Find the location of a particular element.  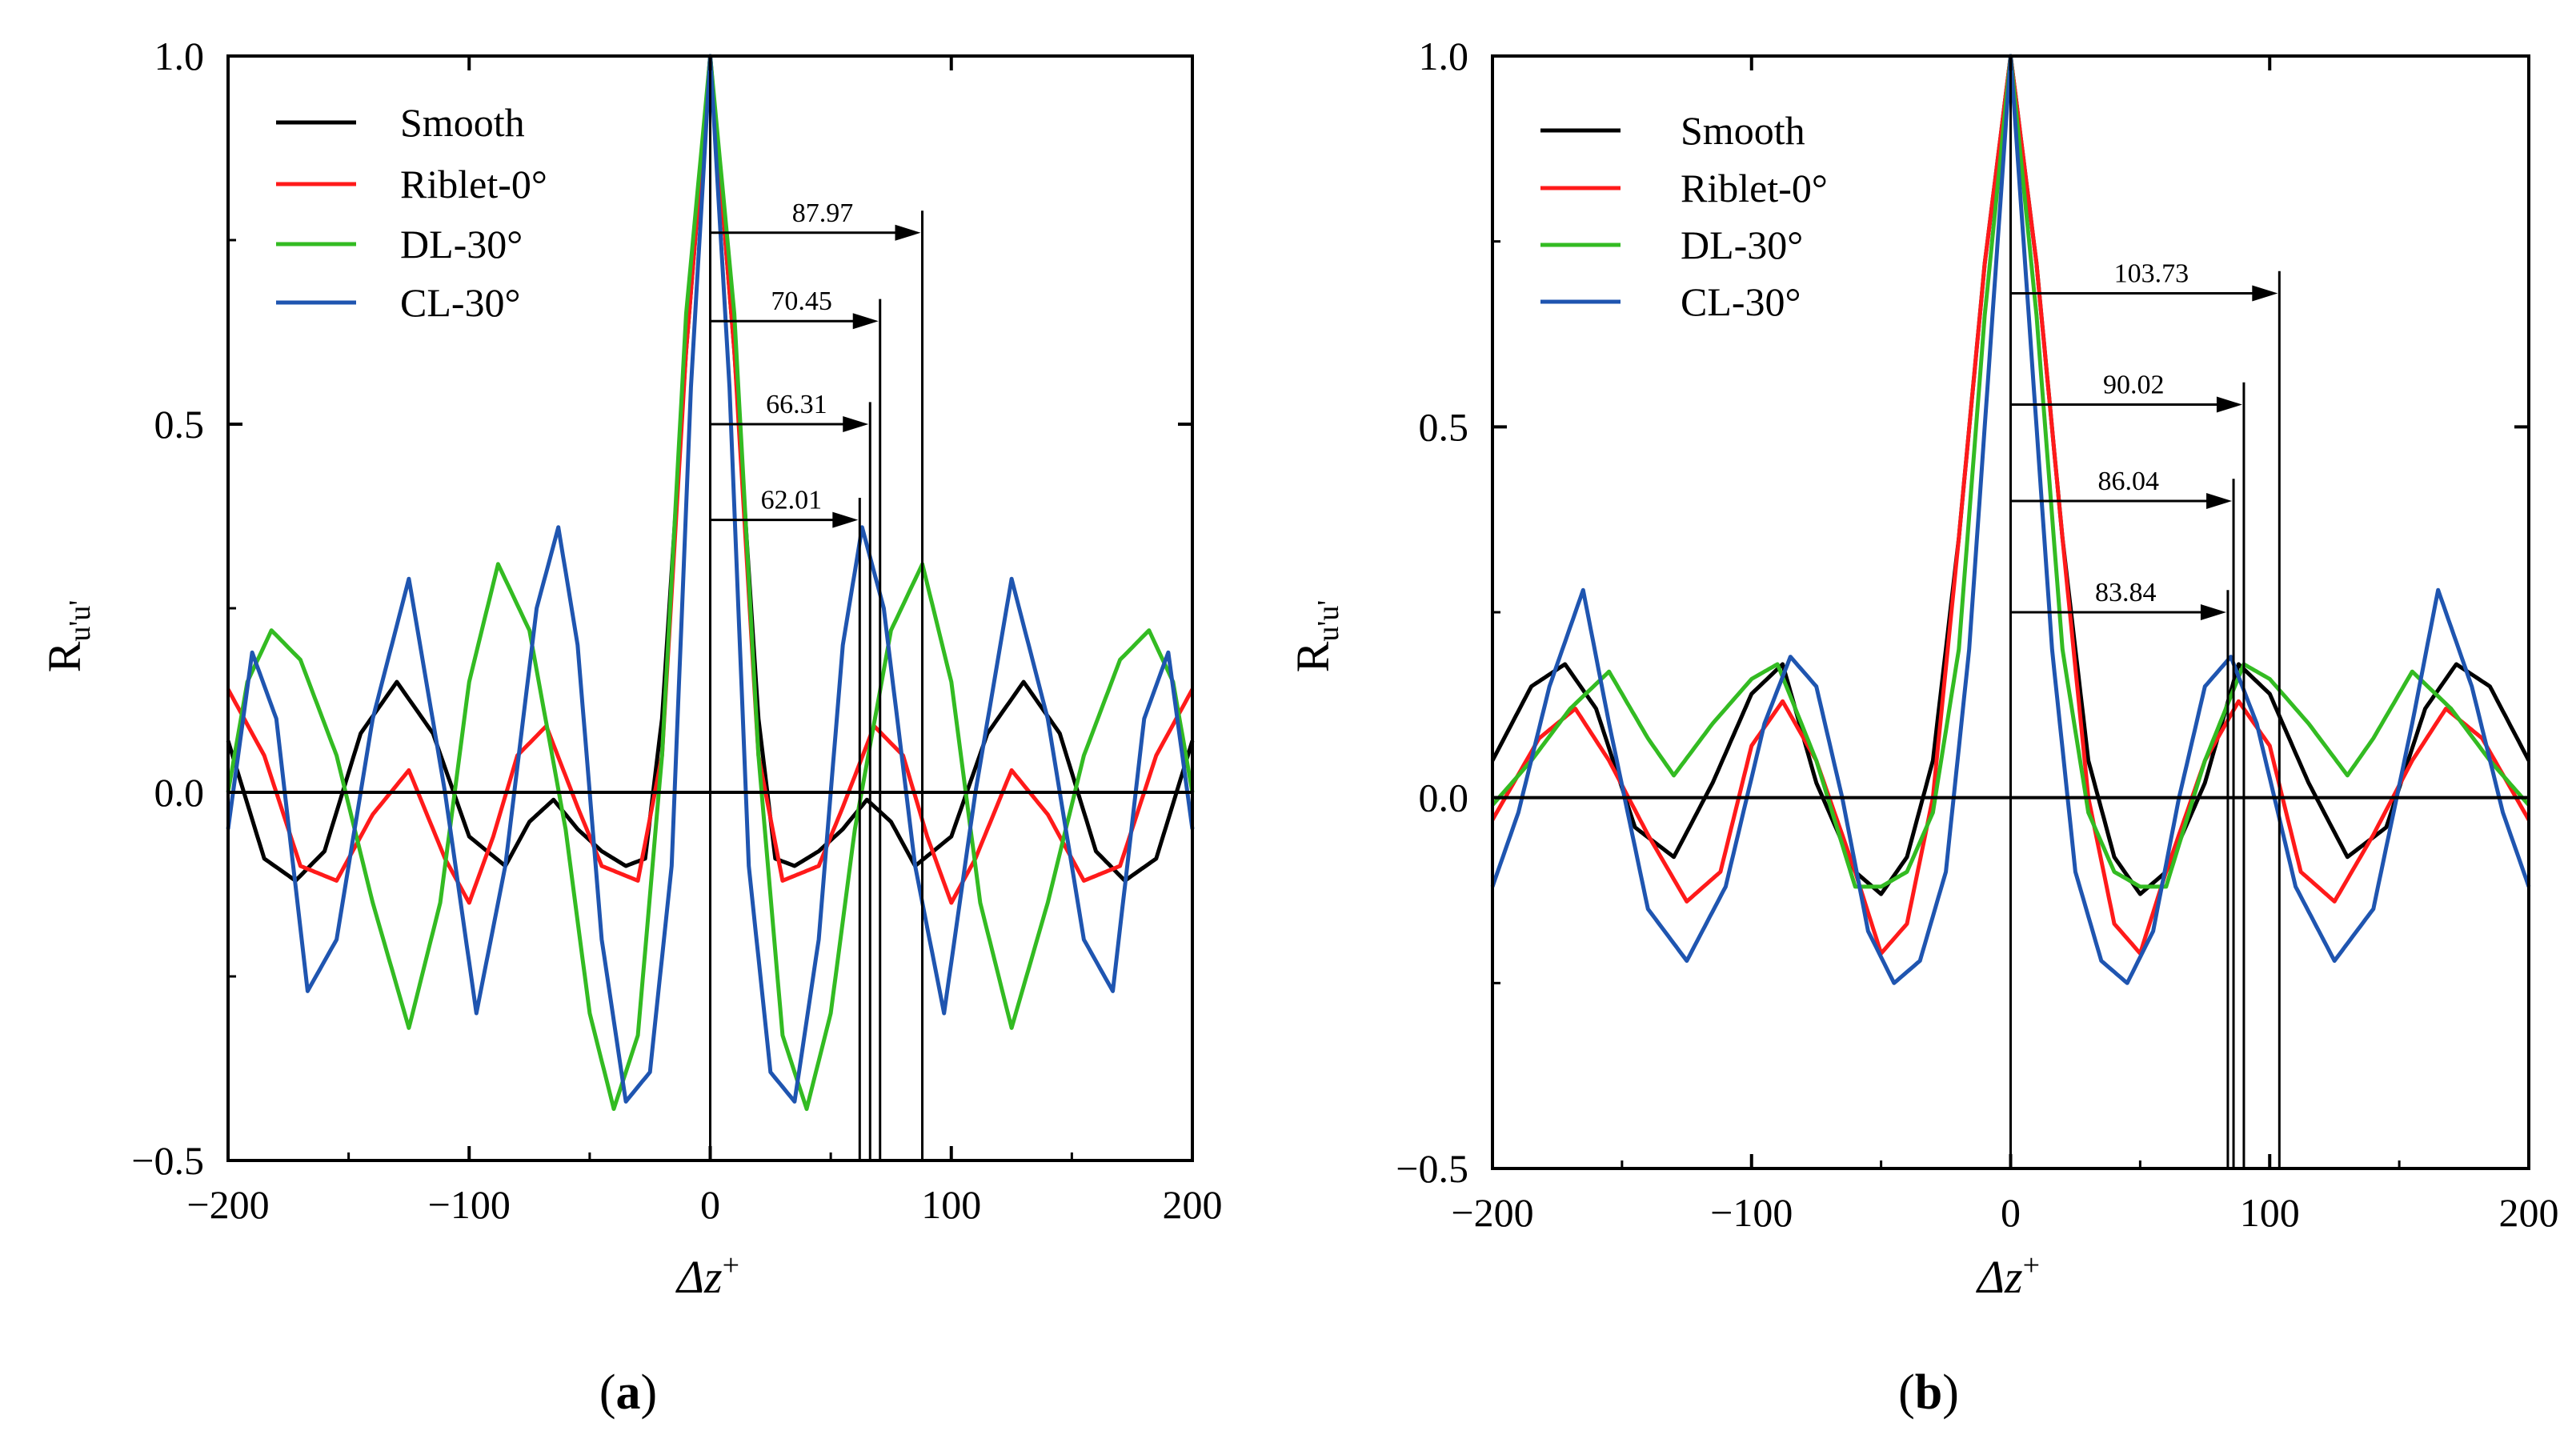

caption-b-letter: b is located at coordinates (1928, 1392).